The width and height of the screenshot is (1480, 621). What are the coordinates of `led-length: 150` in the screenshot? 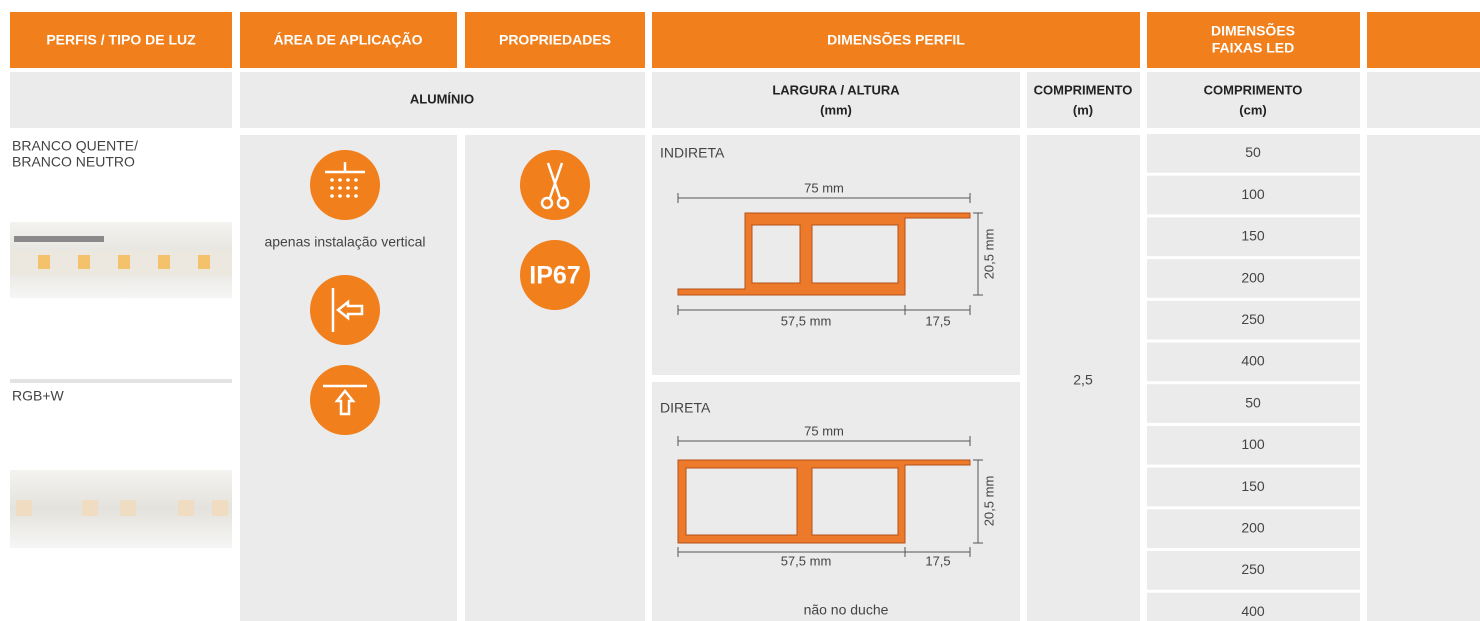 It's located at (1253, 236).